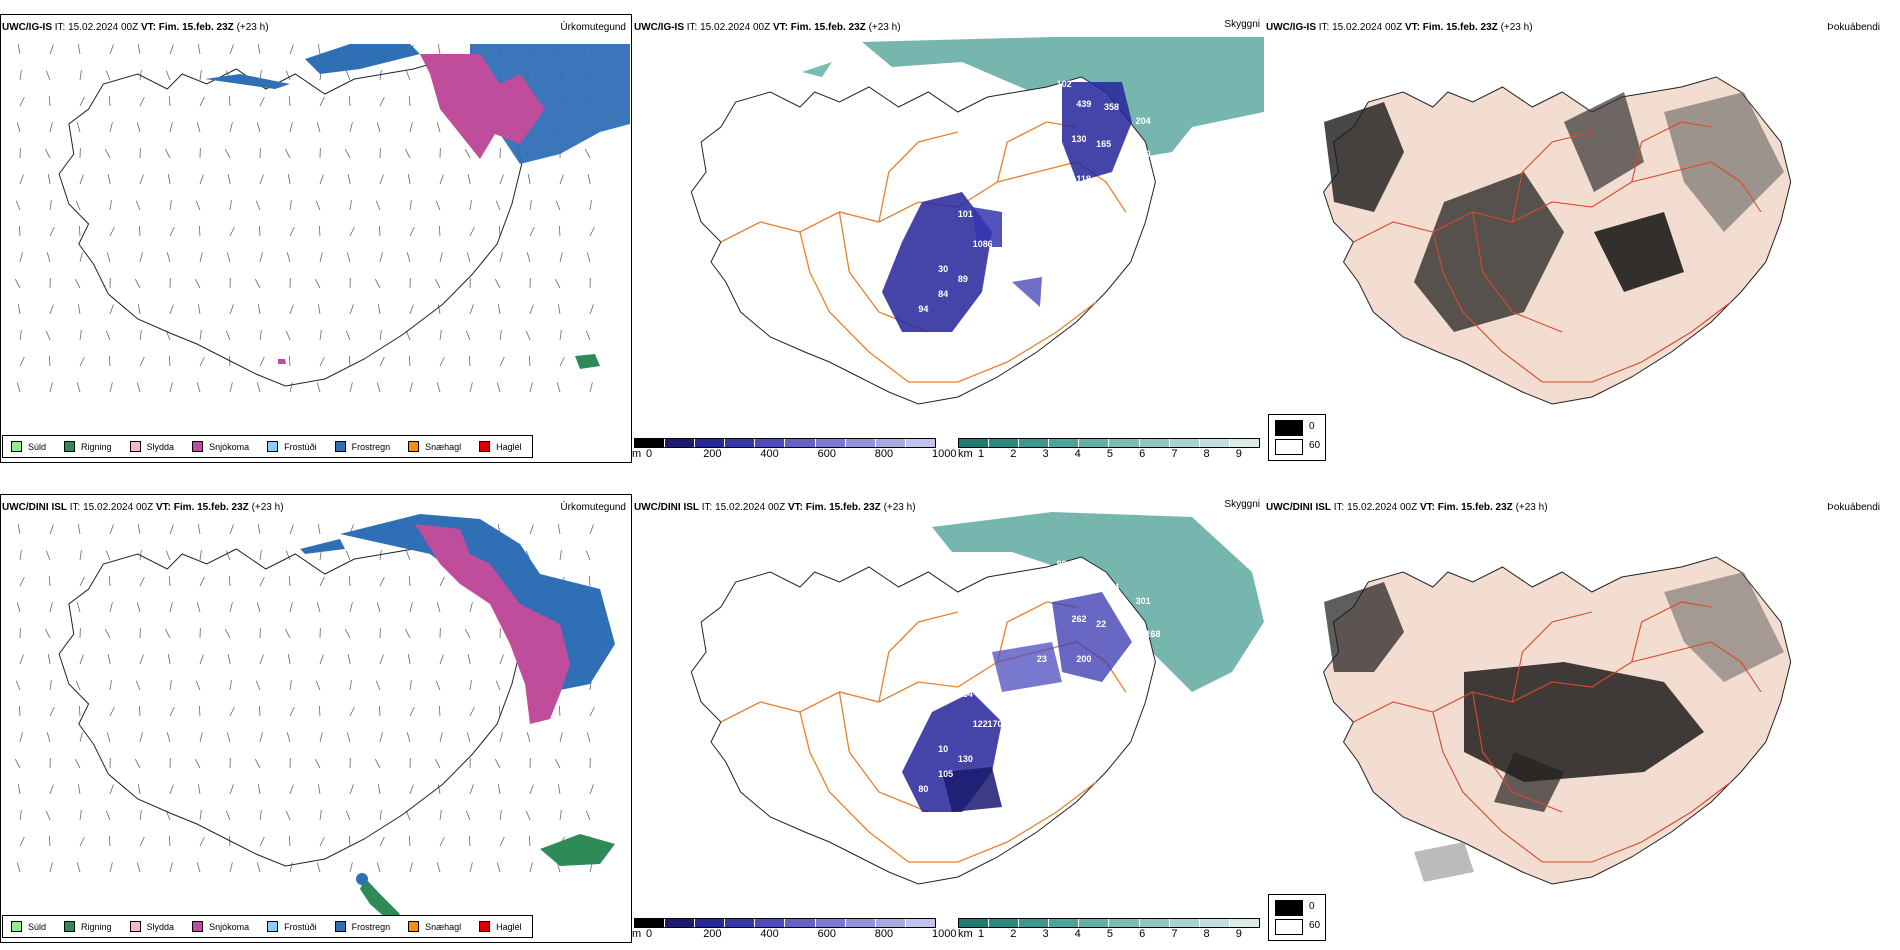 Image resolution: width=1900 pixels, height=950 pixels. Describe the element at coordinates (937, 262) in the screenshot. I see `low-ceiling-area-sw` at that location.